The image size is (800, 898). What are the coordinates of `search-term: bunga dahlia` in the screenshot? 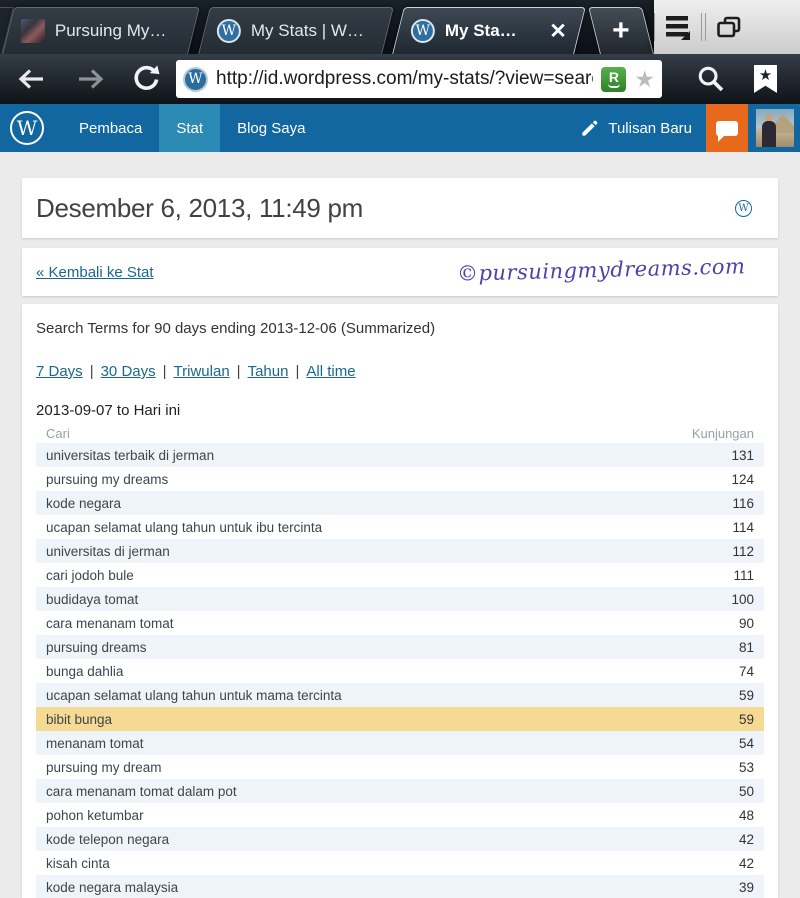 It's located at (85, 671).